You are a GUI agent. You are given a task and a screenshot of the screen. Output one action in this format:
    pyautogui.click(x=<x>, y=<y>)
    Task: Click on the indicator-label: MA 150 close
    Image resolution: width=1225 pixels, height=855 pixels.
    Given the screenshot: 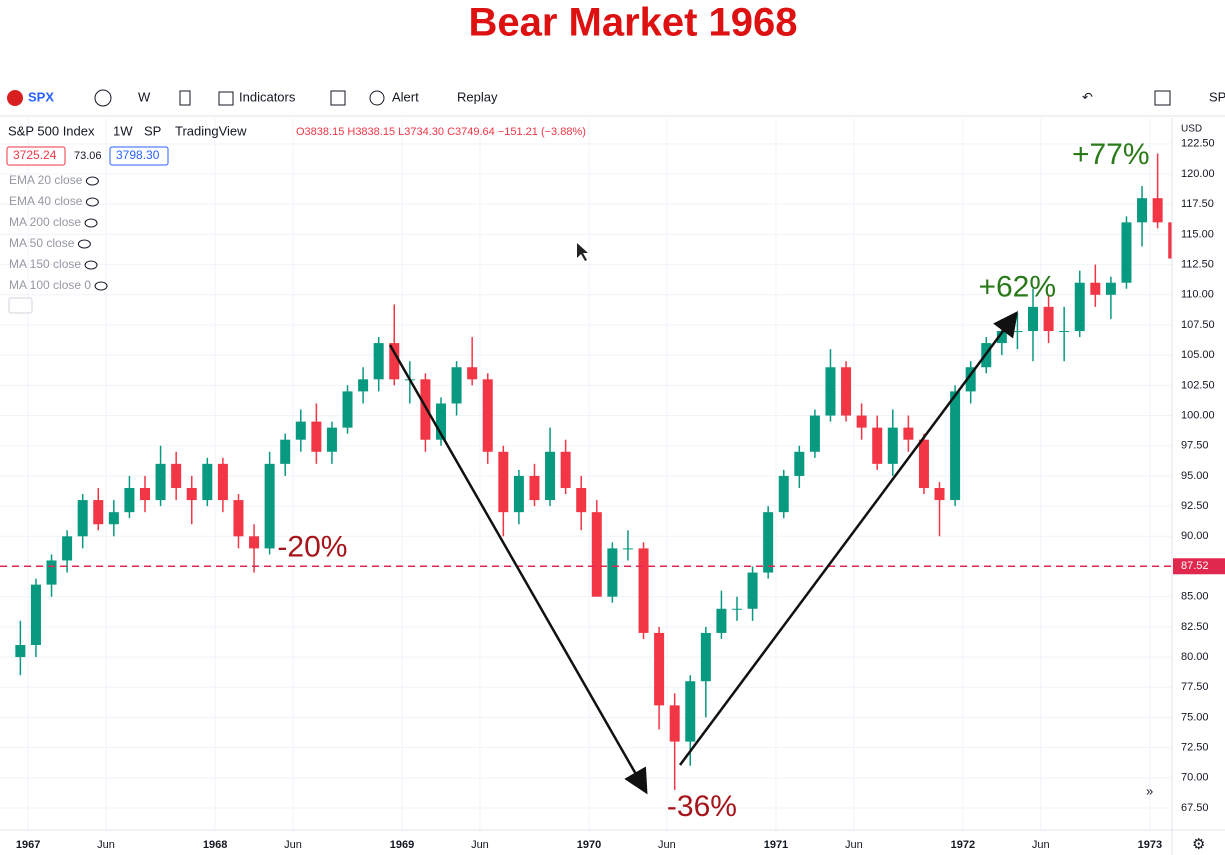 What is the action you would take?
    pyautogui.click(x=45, y=264)
    